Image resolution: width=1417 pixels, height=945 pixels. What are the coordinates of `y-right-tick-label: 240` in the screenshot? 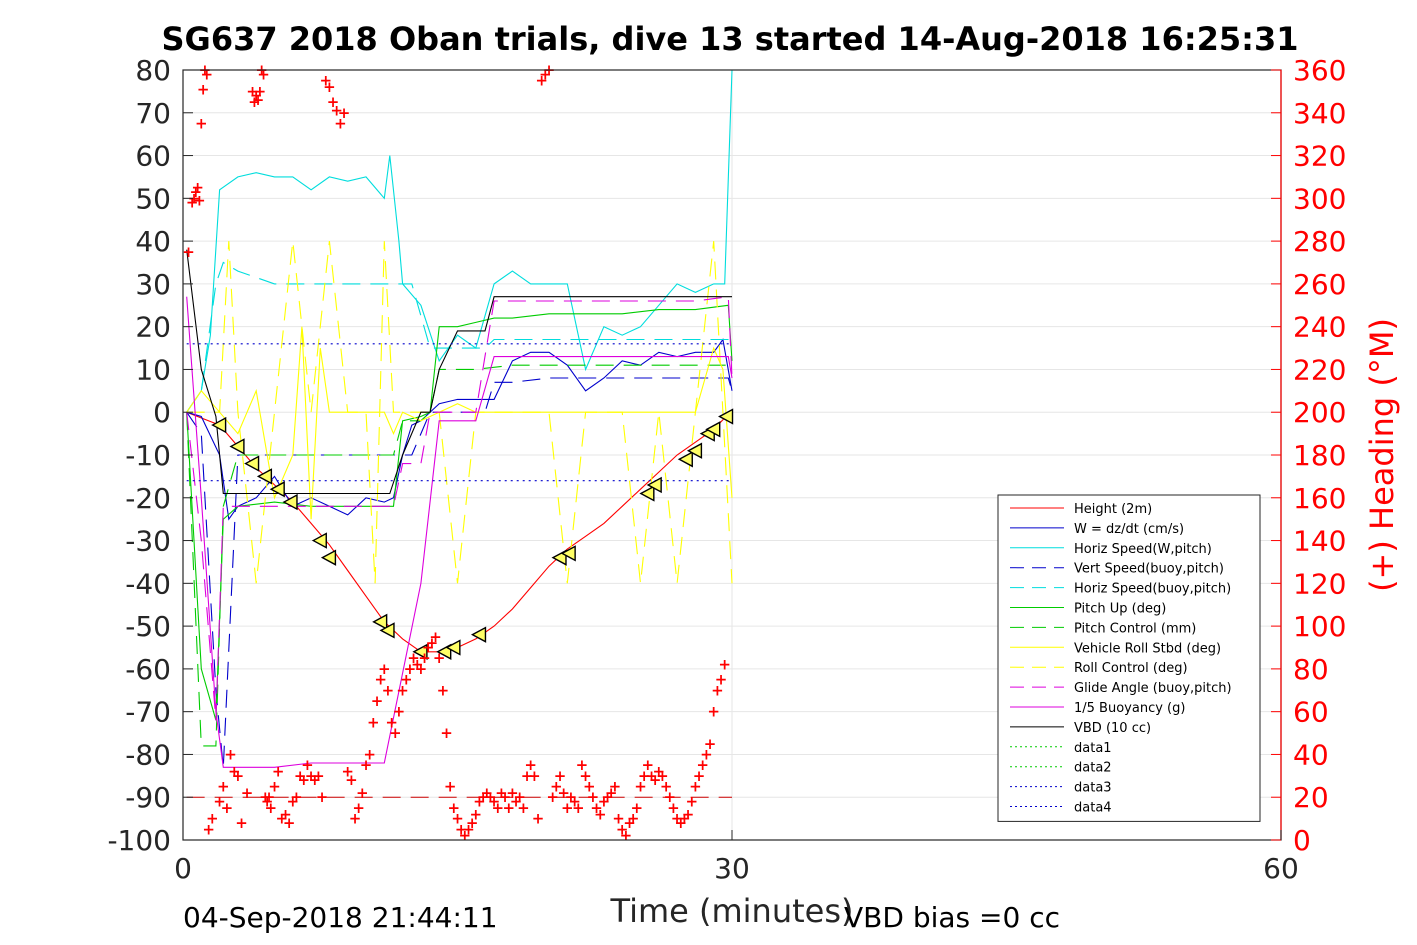 It's located at (1319, 327).